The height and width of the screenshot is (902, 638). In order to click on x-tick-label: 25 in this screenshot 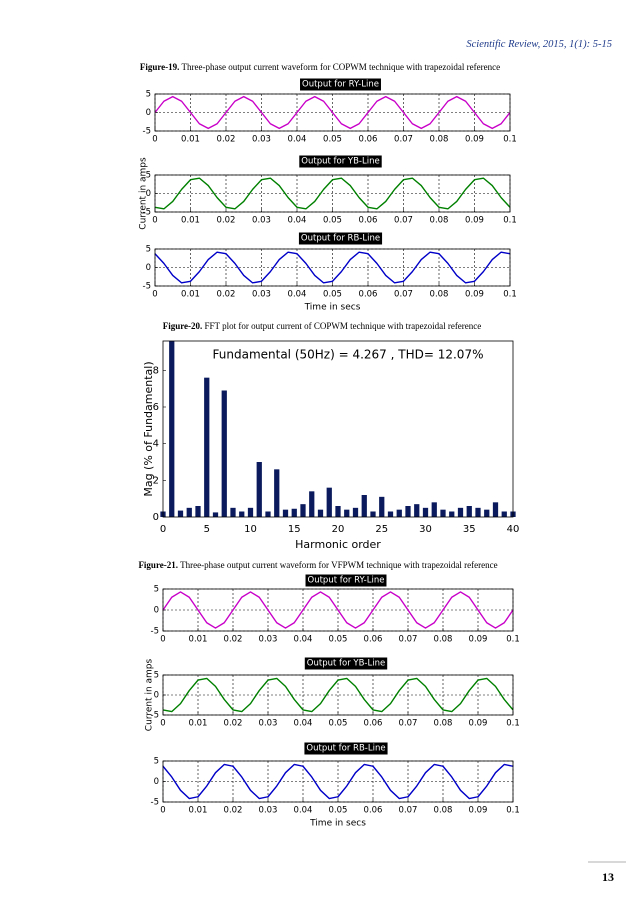, I will do `click(381, 529)`.